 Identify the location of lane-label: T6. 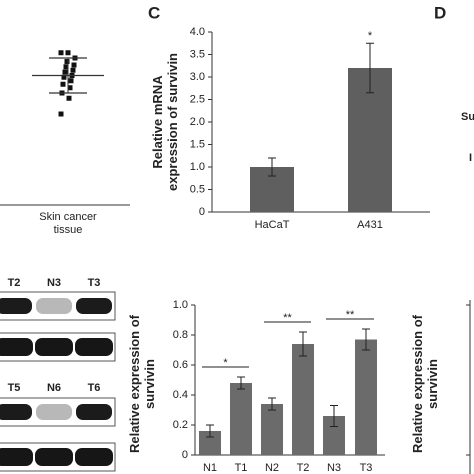
(94, 388).